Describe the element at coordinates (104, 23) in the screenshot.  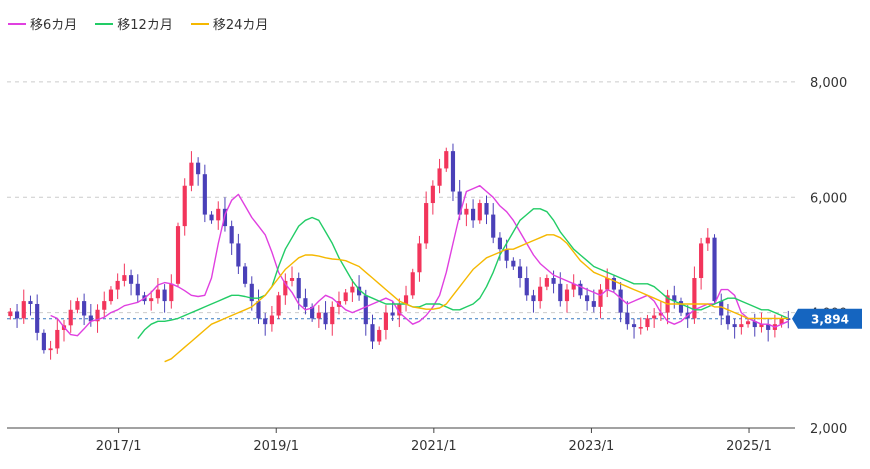
I see `legend-swatch-ma12` at that location.